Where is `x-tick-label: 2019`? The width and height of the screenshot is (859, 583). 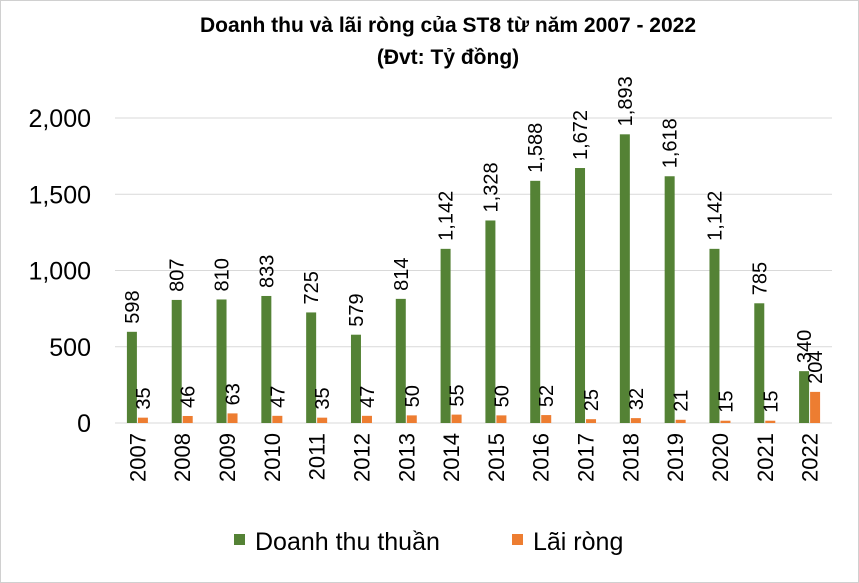 x-tick-label: 2019 is located at coordinates (675, 457).